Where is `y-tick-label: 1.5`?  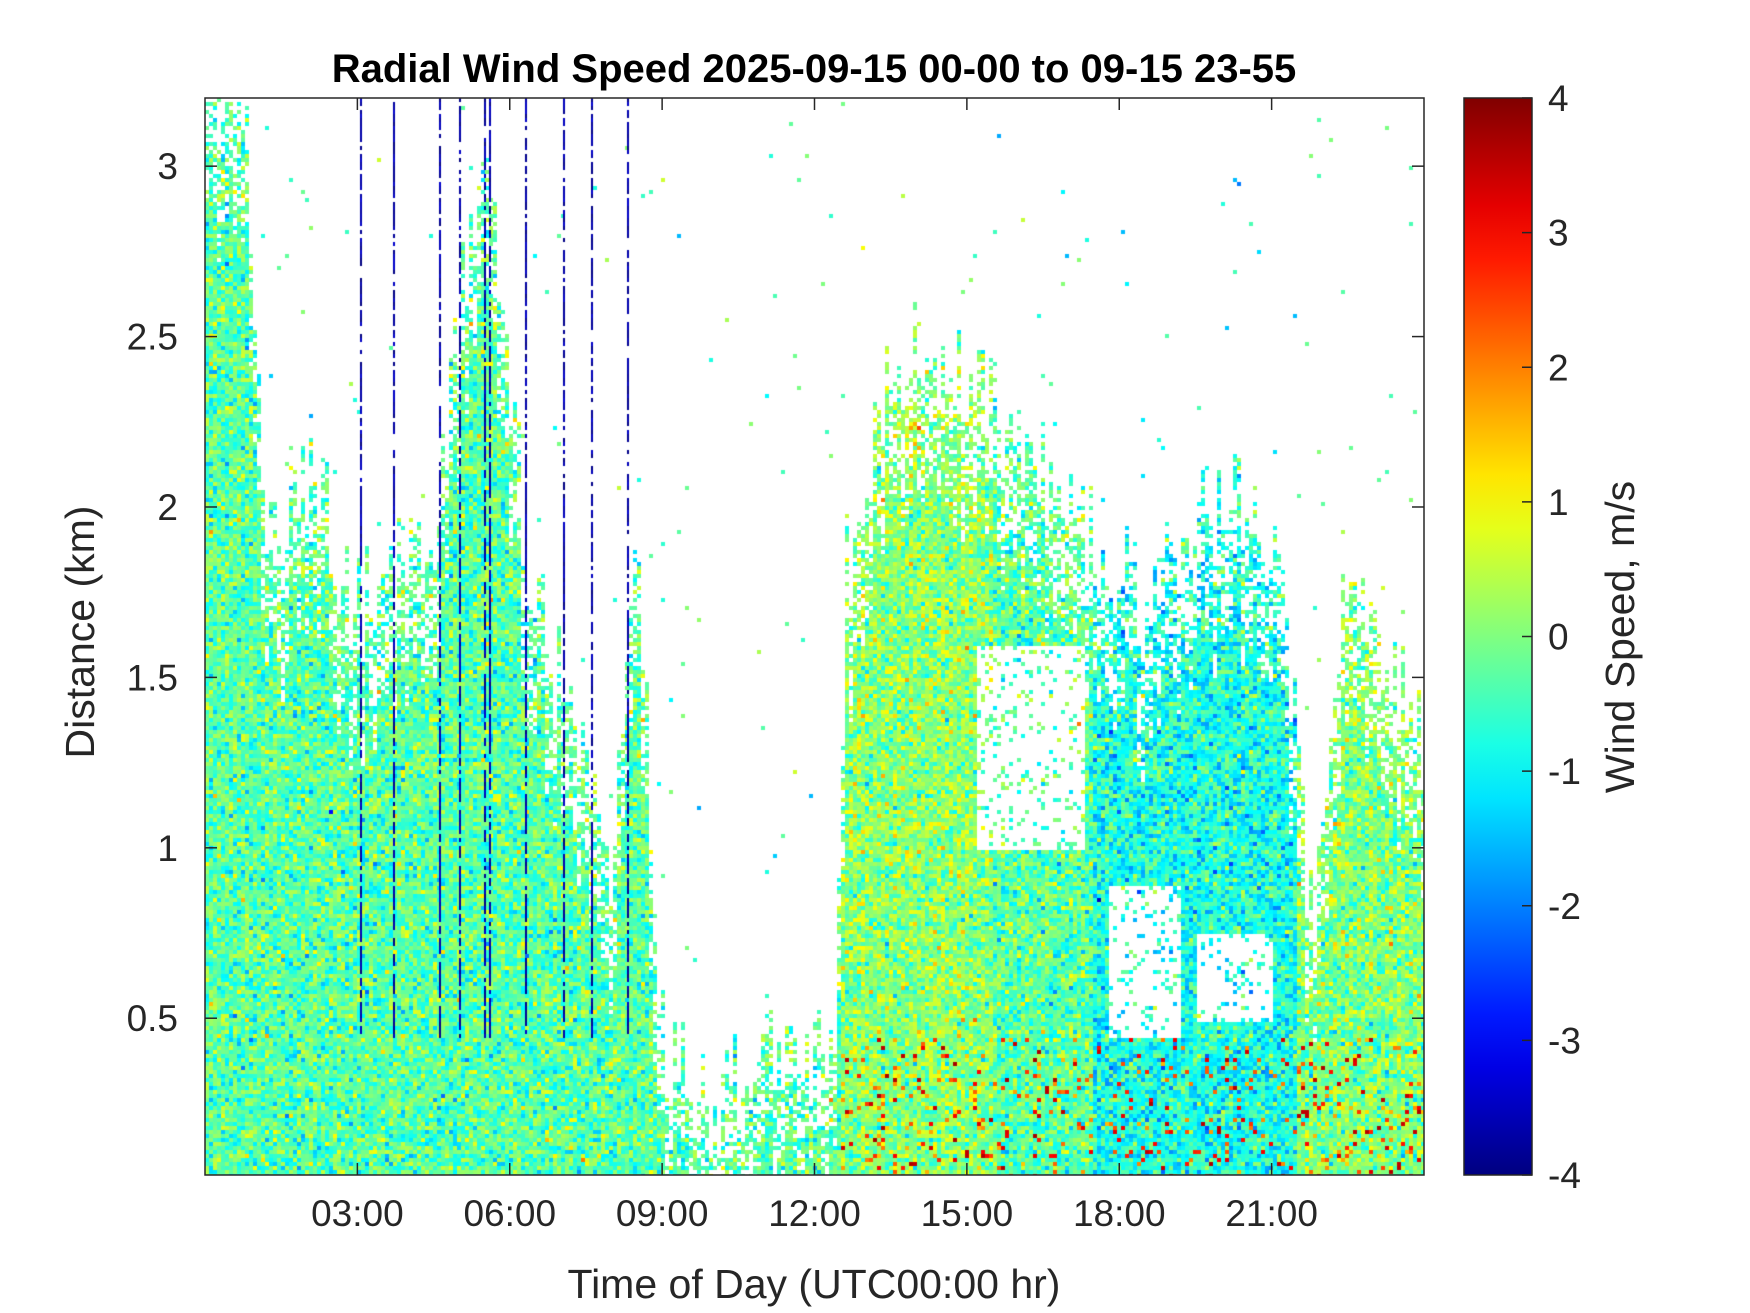
y-tick-label: 1.5 is located at coordinates (152, 677).